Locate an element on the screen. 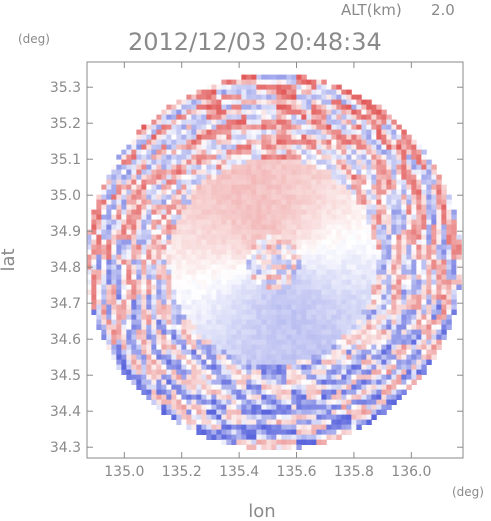  x-tick-label: 136.0 is located at coordinates (411, 472).